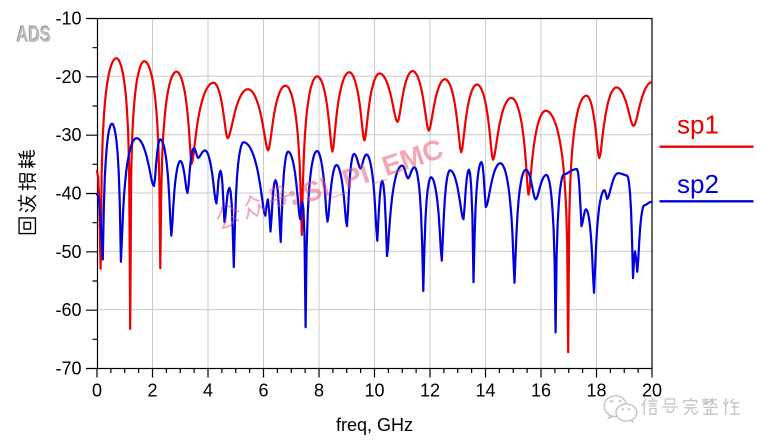  Describe the element at coordinates (596, 391) in the screenshot. I see `svg-text: 18` at that location.